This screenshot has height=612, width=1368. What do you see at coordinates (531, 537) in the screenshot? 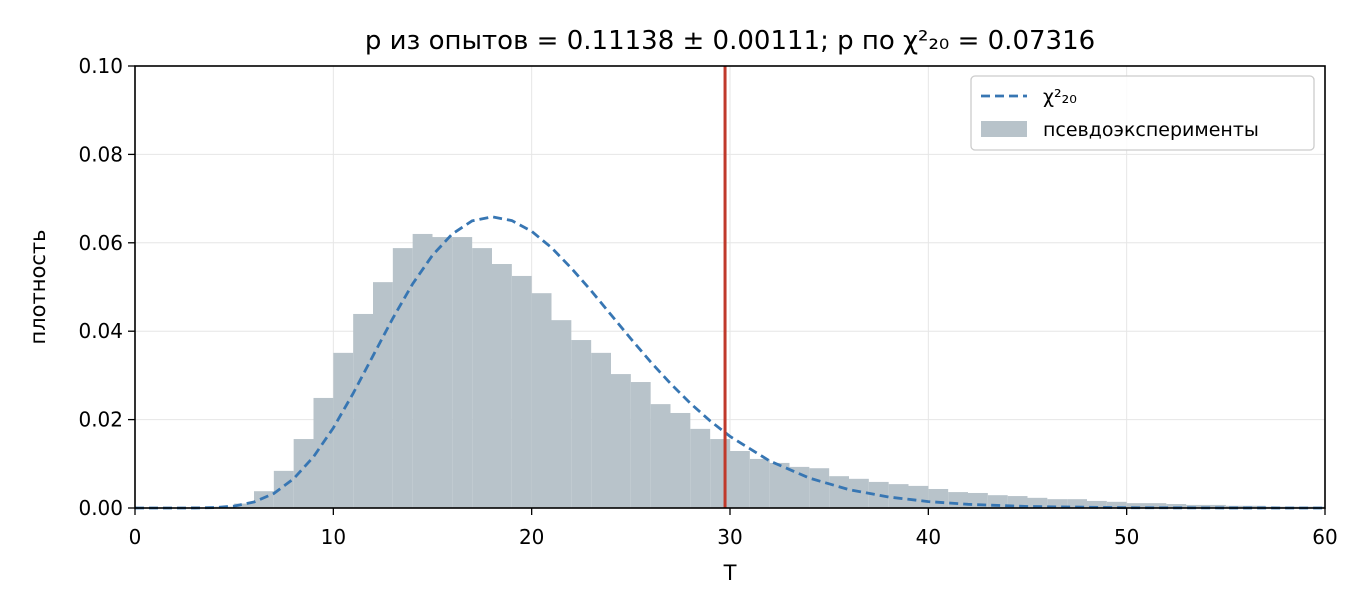
I see `x-tick-label: 20` at bounding box center [531, 537].